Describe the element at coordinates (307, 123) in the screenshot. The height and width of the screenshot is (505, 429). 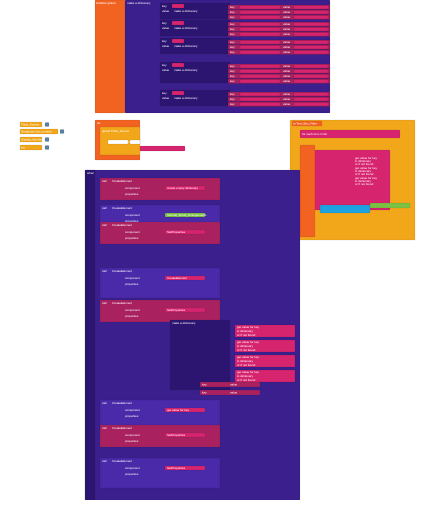
I see `proc-header` at that location.